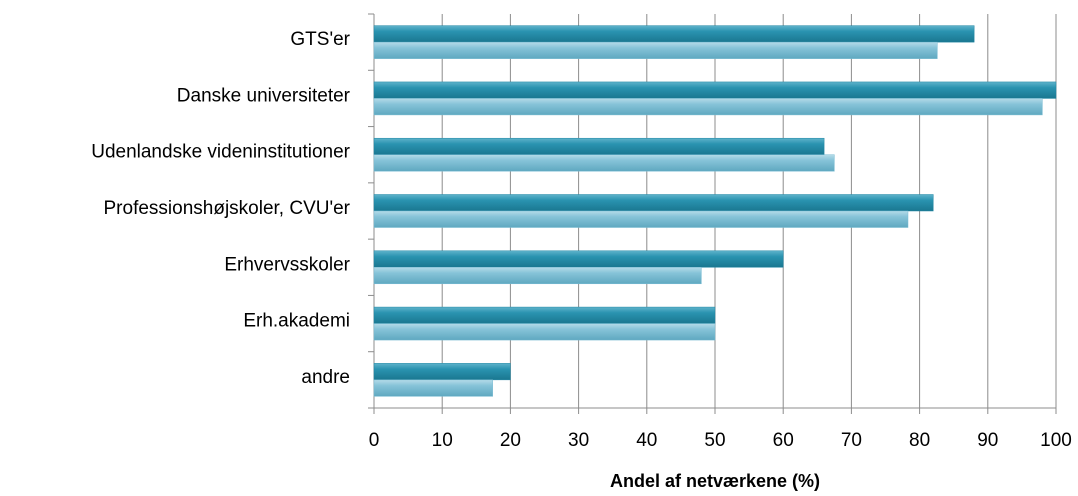  What do you see at coordinates (287, 264) in the screenshot?
I see `y-tick-label: Erhvervsskoler` at bounding box center [287, 264].